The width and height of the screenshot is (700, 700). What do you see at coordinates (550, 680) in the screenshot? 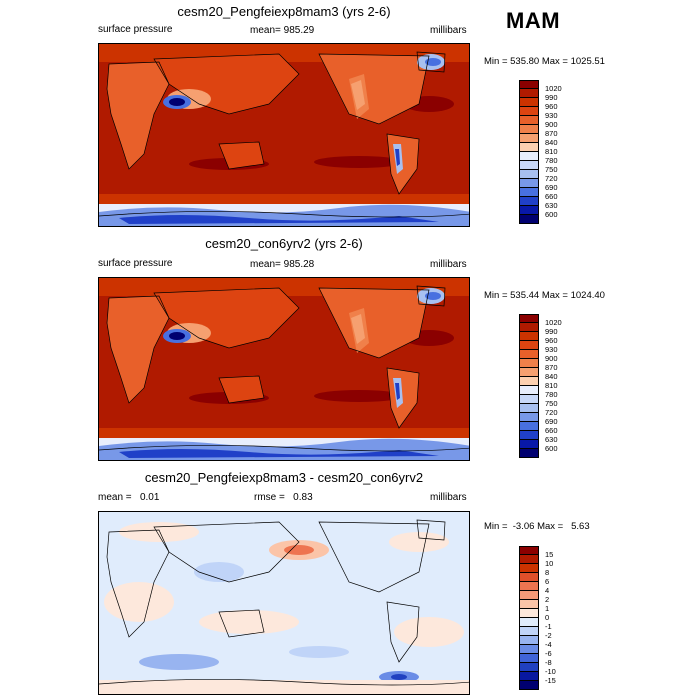
I see `colorbar-label: -15` at bounding box center [550, 680].